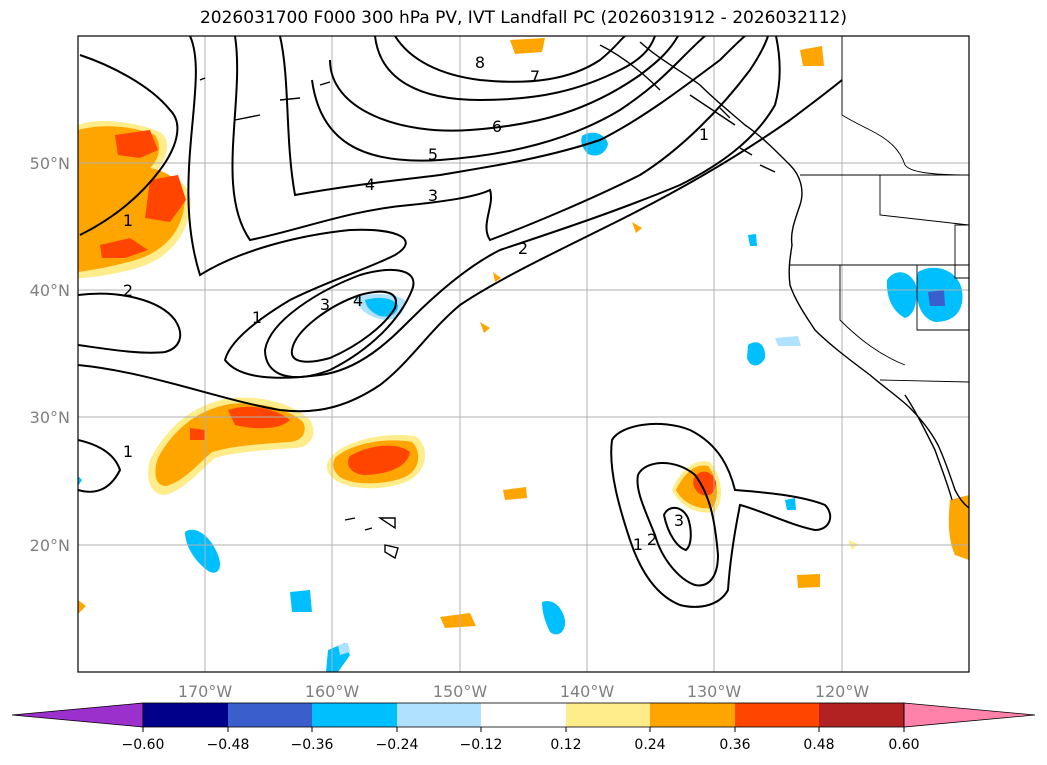 Image resolution: width=1047 pixels, height=765 pixels. I want to click on lon-label: 130°W, so click(714, 691).